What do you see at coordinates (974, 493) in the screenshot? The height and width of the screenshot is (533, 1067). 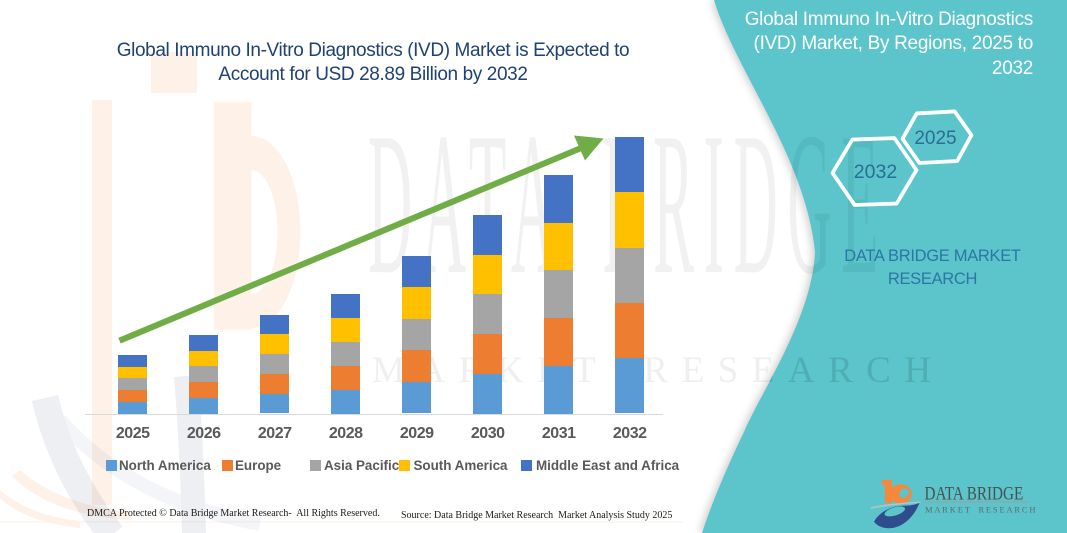 I see `svg-text: DATA BRIDGE` at bounding box center [974, 493].